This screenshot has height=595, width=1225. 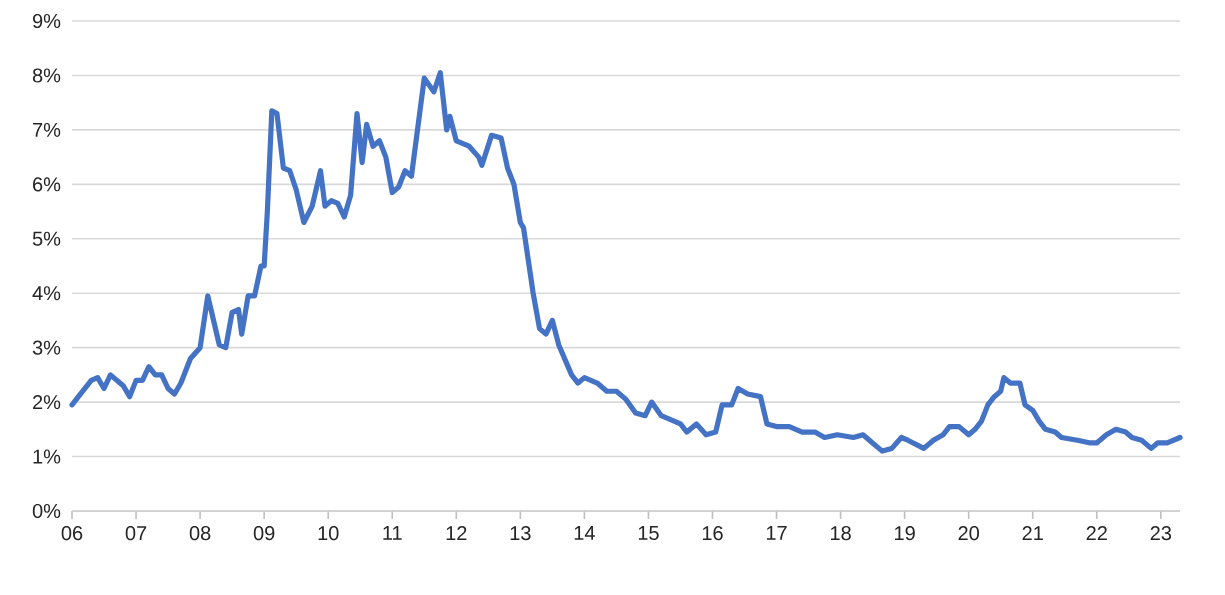 I want to click on x-tick-label: 15, so click(x=648, y=533).